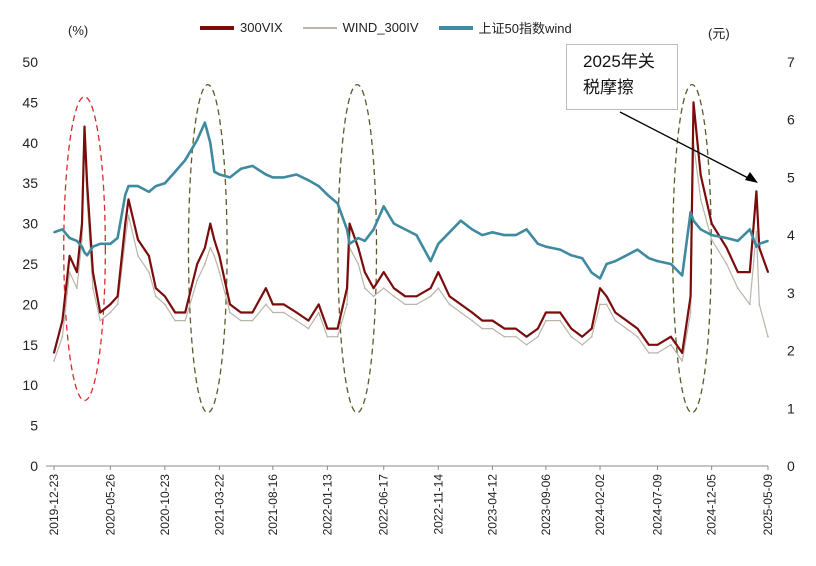 The width and height of the screenshot is (816, 566). I want to click on legend-swatch-wind-300iv, so click(319, 27).